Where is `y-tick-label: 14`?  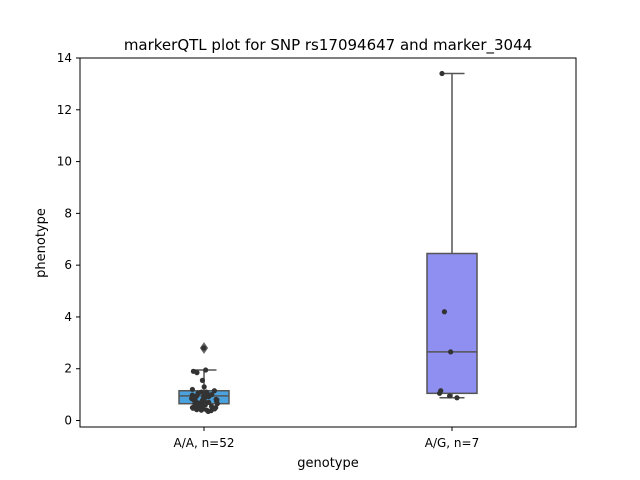 y-tick-label: 14 is located at coordinates (64, 58).